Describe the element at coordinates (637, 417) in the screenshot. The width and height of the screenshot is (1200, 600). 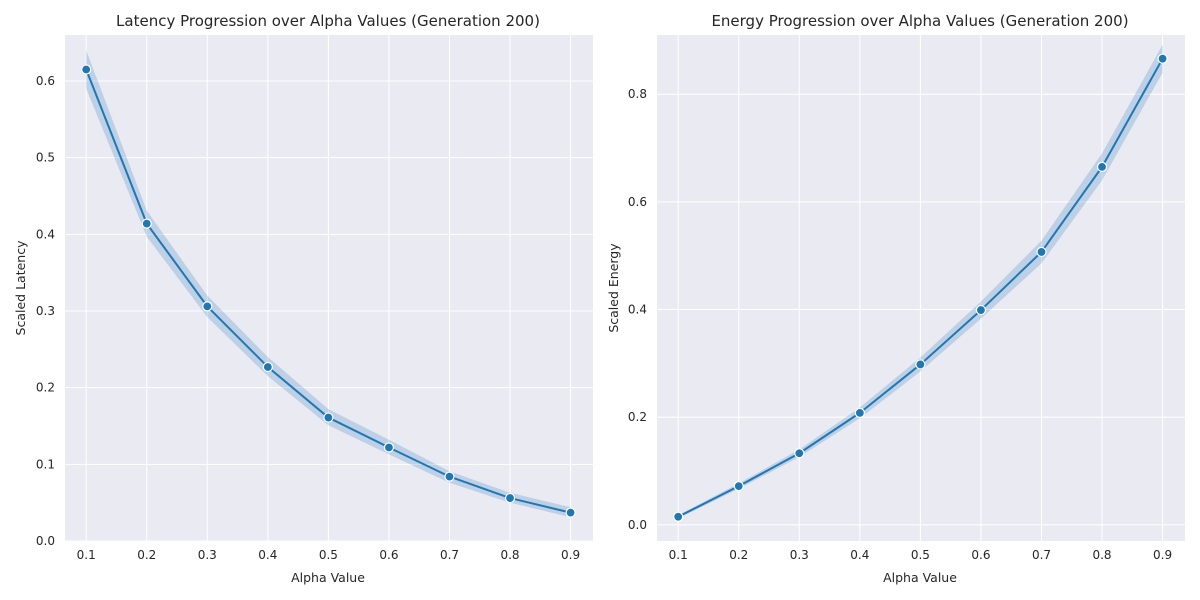
I see `energy-y-tick-label: 0.2` at that location.